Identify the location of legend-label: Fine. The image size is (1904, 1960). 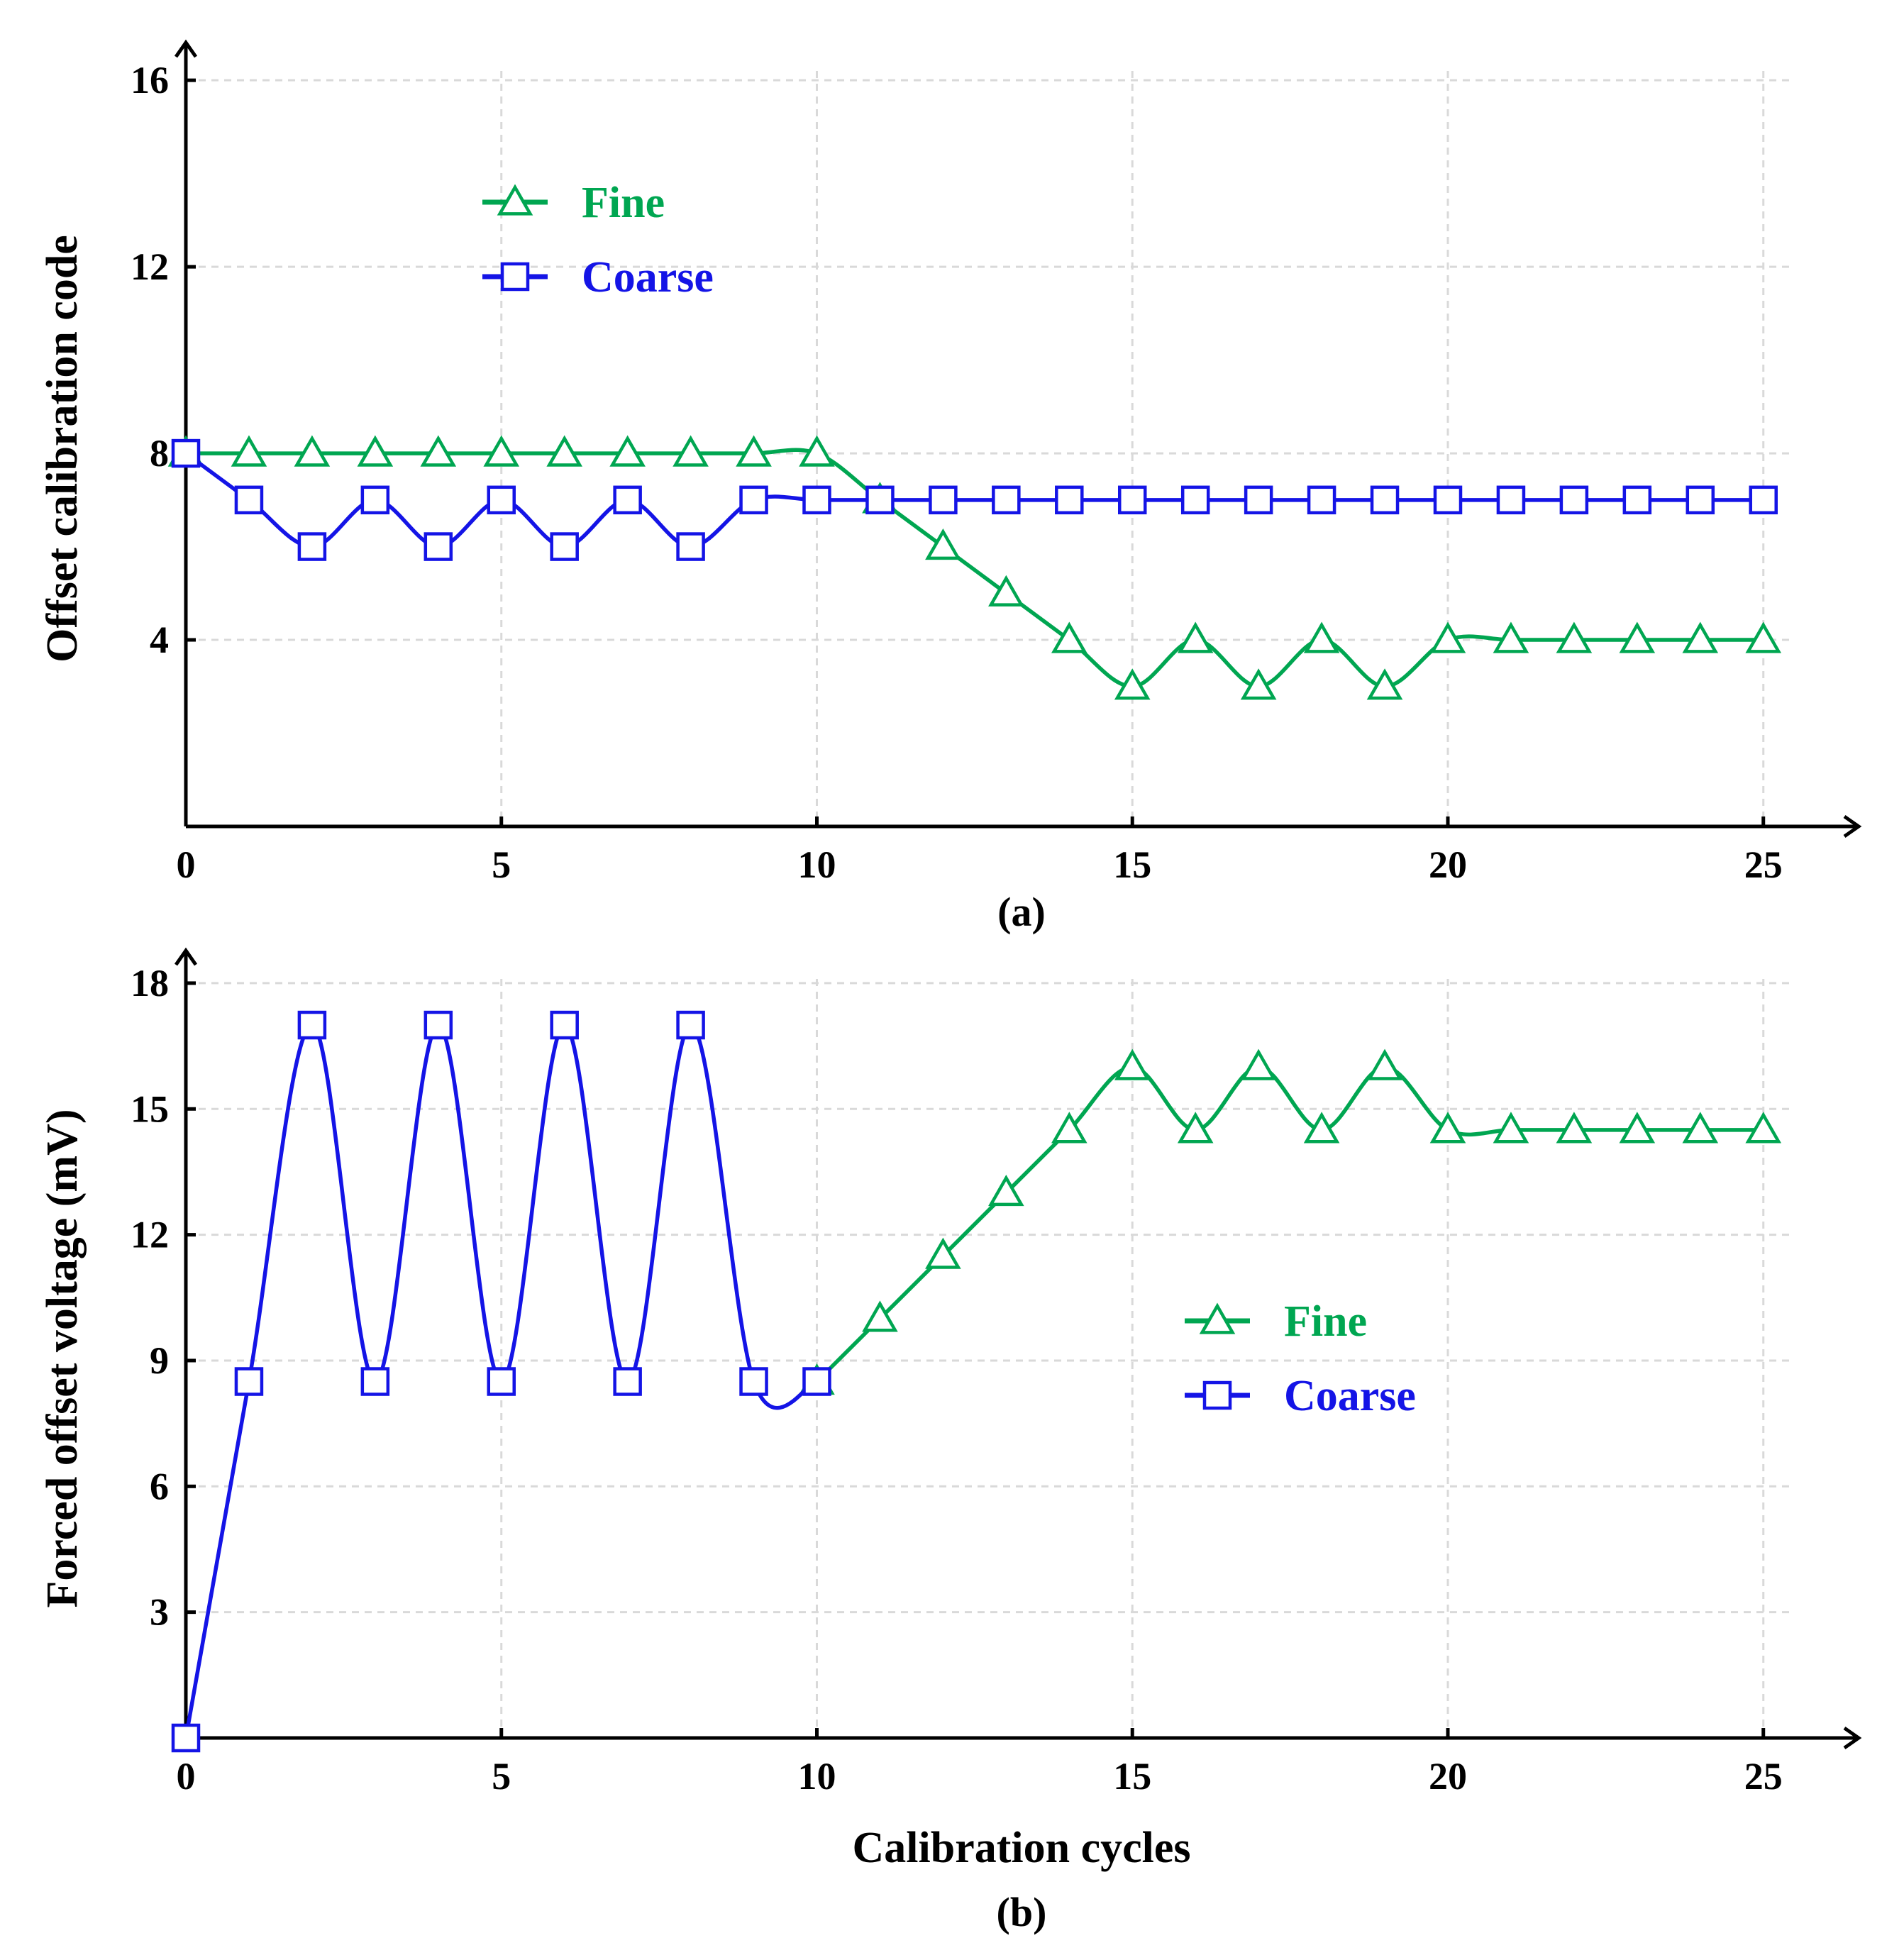
(623, 203).